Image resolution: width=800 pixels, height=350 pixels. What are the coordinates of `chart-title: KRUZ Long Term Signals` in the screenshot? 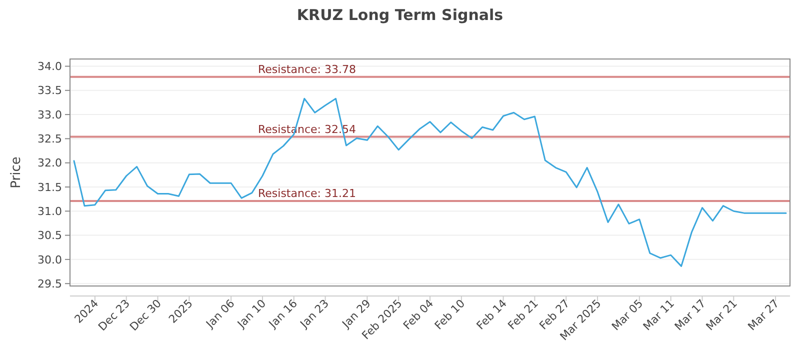 It's located at (400, 15).